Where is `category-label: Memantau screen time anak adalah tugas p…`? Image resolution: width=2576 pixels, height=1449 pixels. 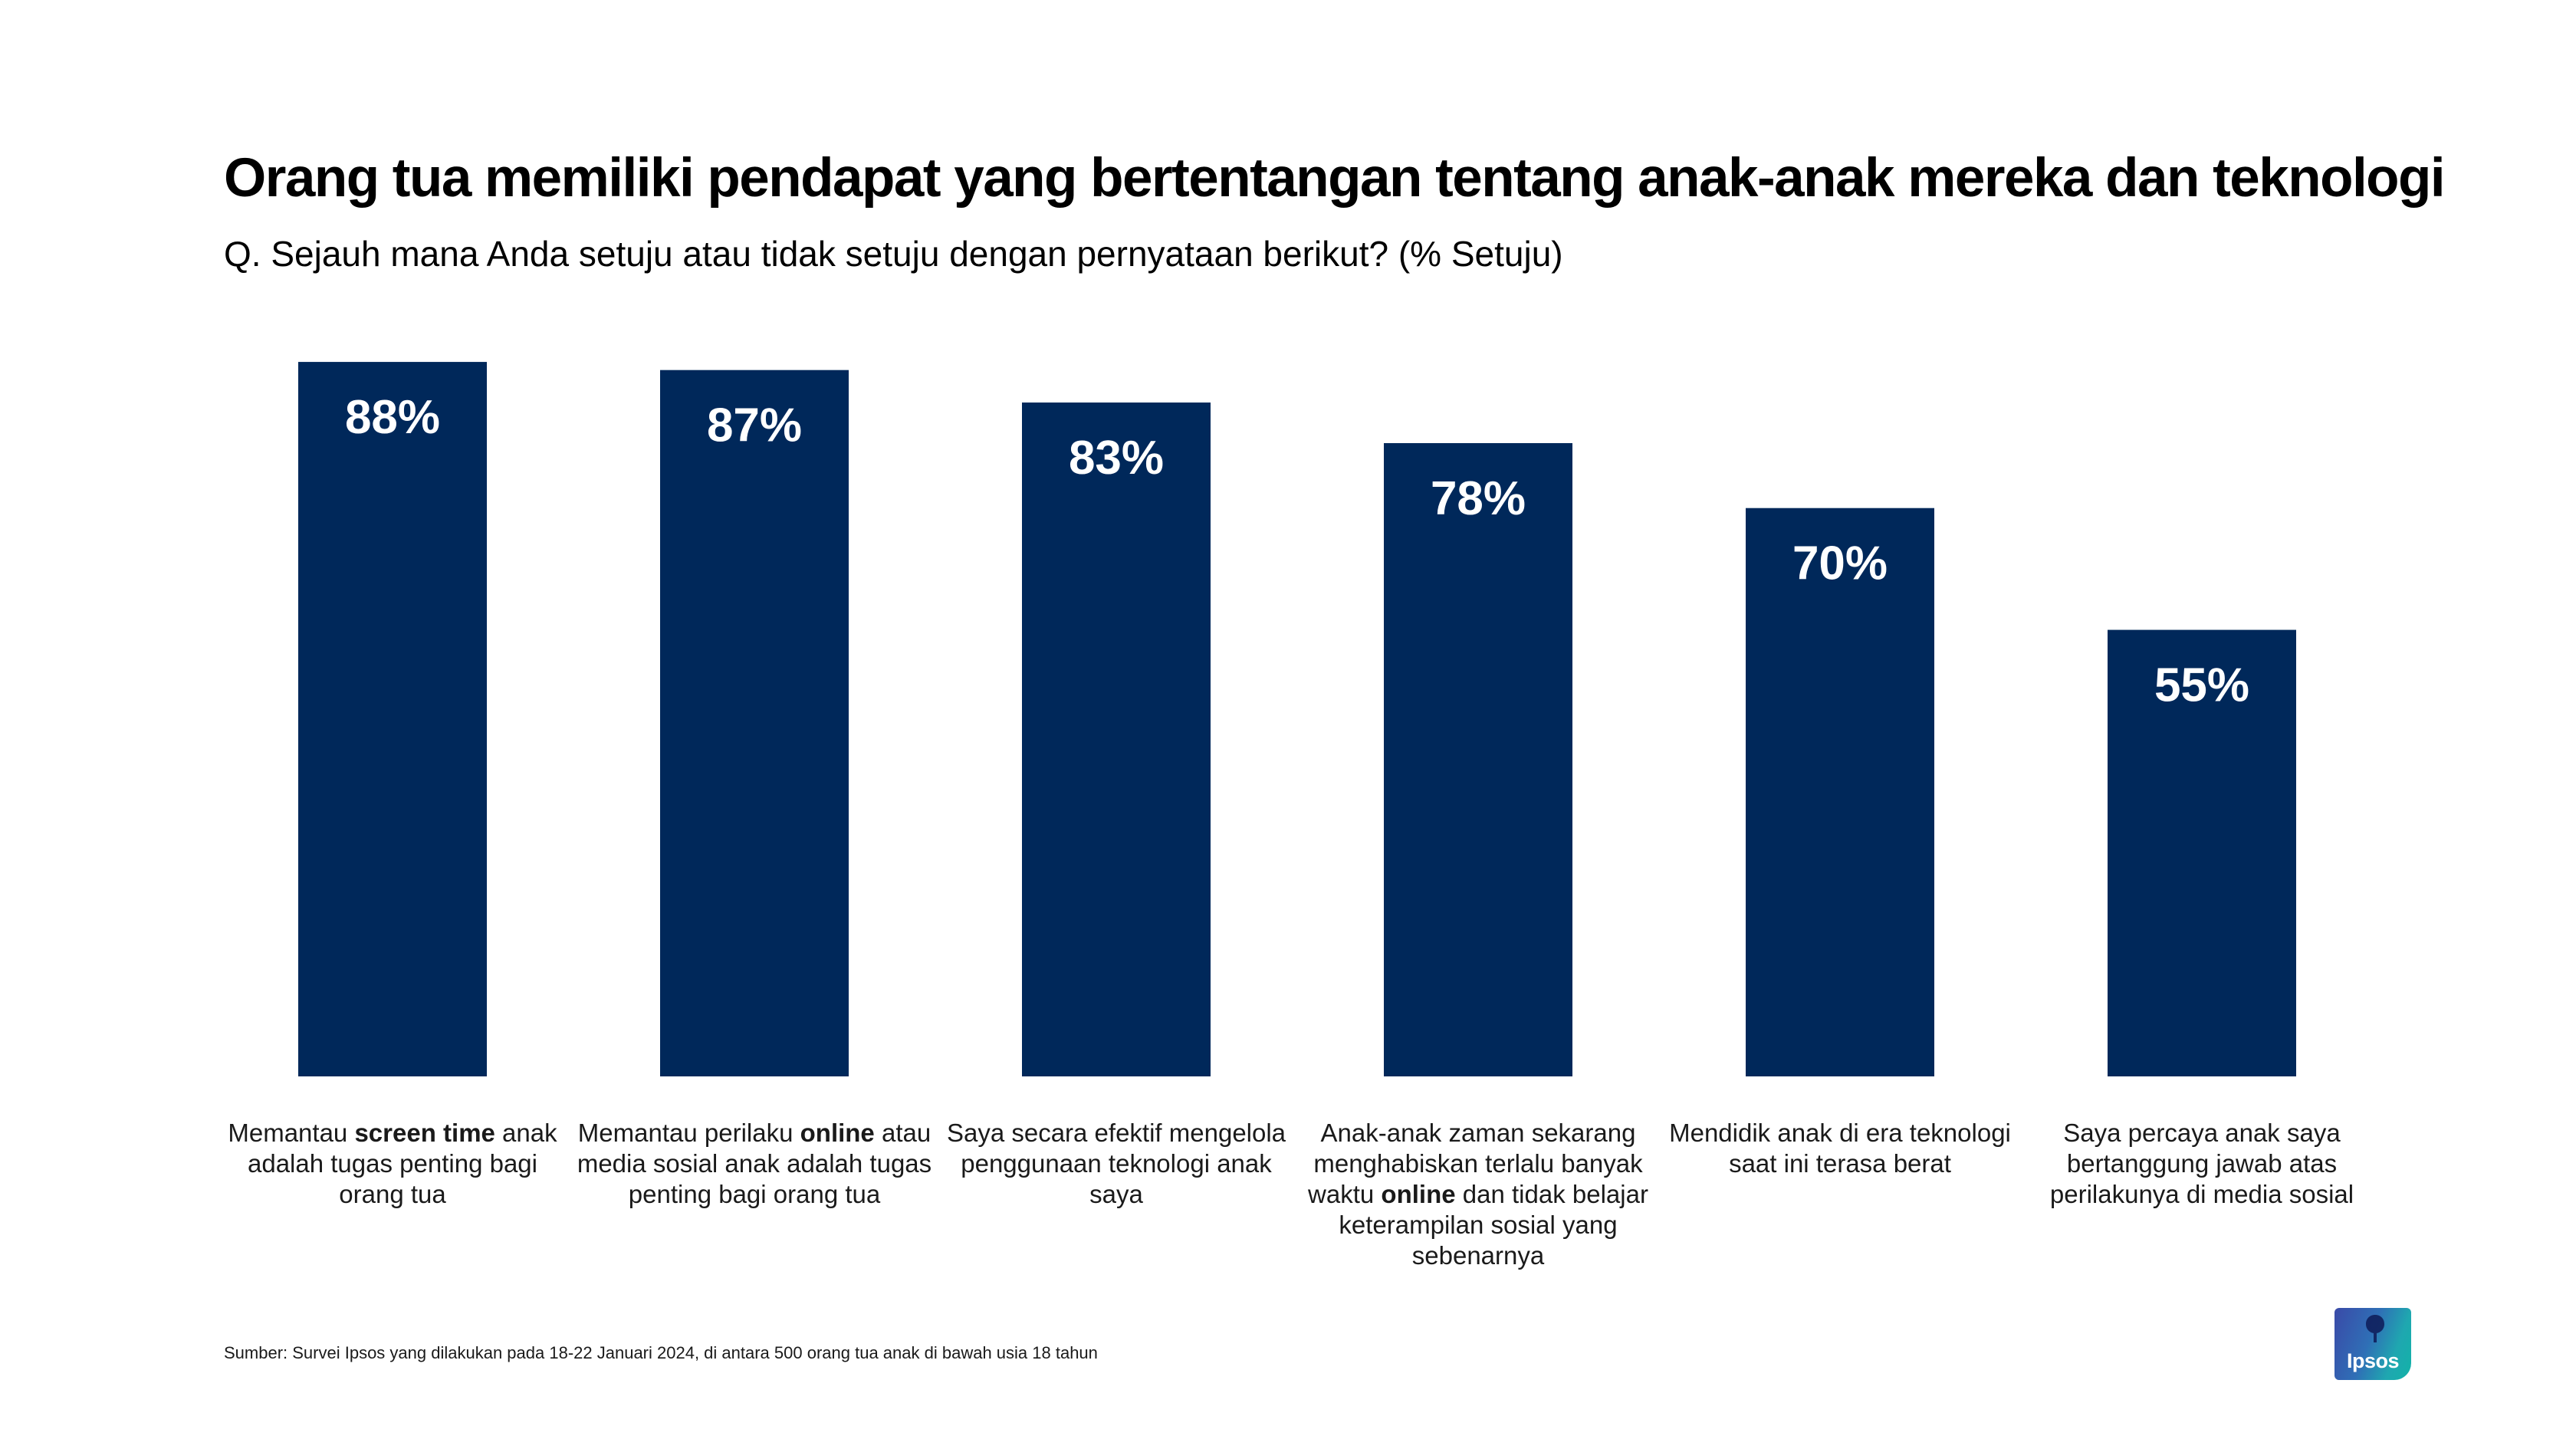
category-label: Memantau screen time anak adalah tugas p… is located at coordinates (392, 1164).